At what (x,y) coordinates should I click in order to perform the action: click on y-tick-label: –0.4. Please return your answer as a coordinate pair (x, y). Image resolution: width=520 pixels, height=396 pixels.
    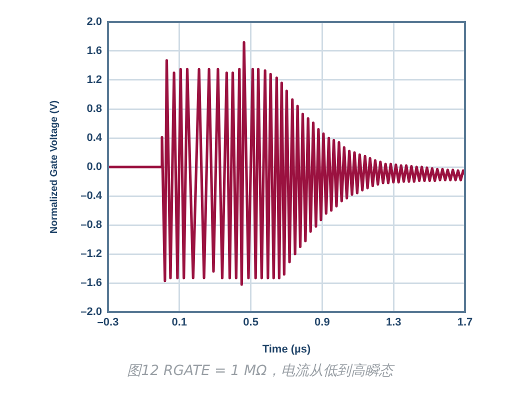
    Looking at the image, I should click on (91, 196).